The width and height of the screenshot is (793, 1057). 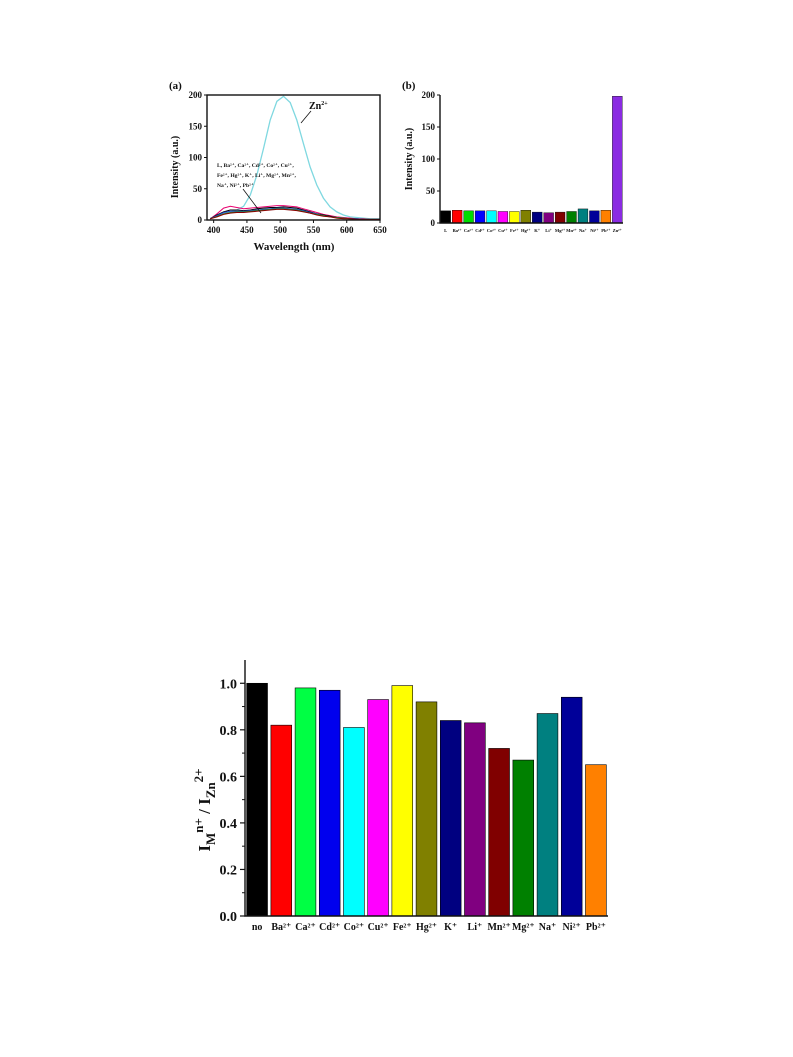 I want to click on category-label: Mg²⁺, so click(x=523, y=927).